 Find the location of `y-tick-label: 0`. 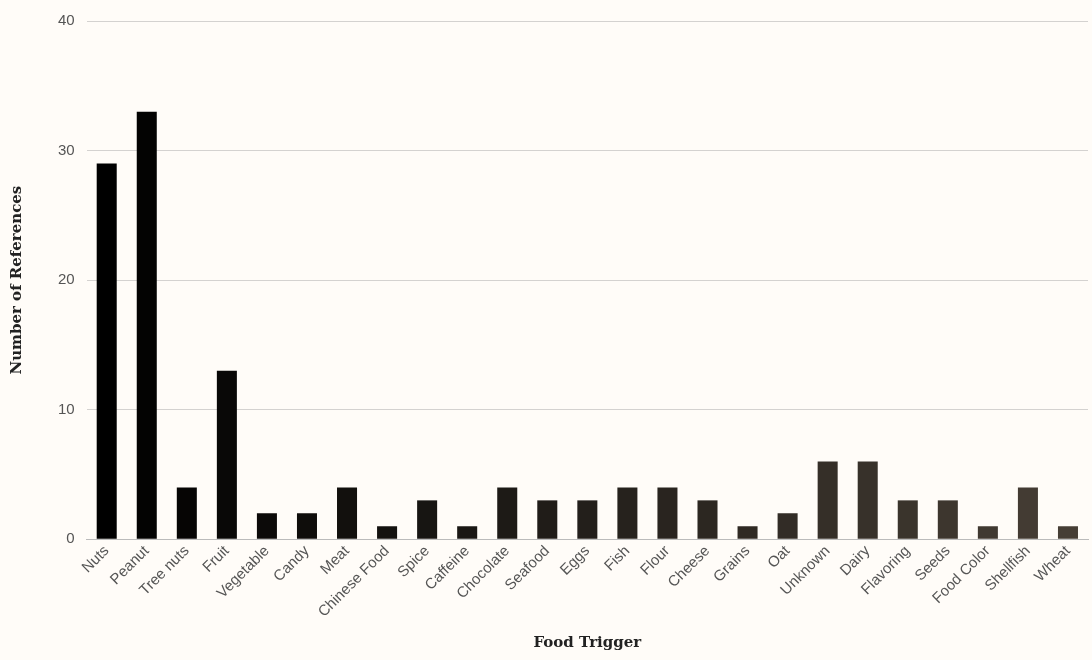

y-tick-label: 0 is located at coordinates (70, 538).